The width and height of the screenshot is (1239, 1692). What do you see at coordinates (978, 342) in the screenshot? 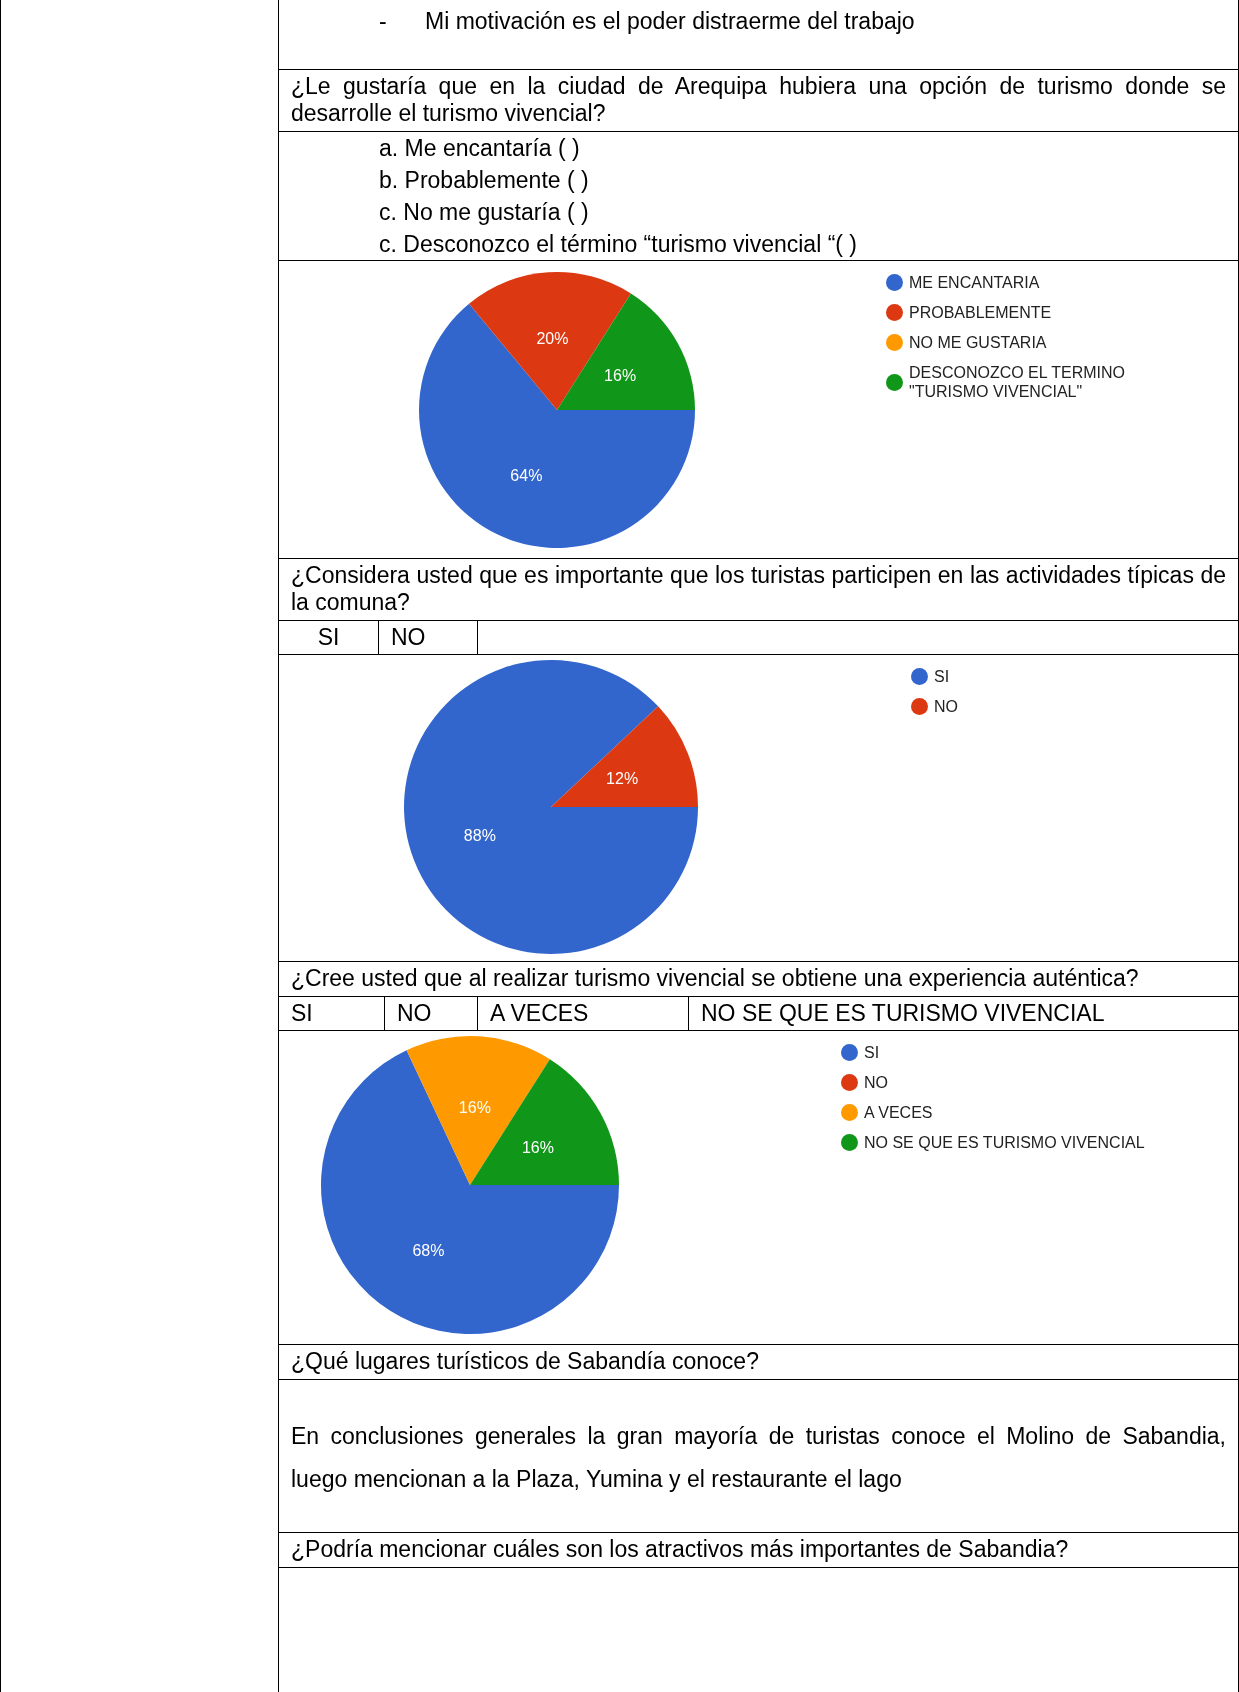
I see `legend-label: NO ME GUSTARIA` at bounding box center [978, 342].